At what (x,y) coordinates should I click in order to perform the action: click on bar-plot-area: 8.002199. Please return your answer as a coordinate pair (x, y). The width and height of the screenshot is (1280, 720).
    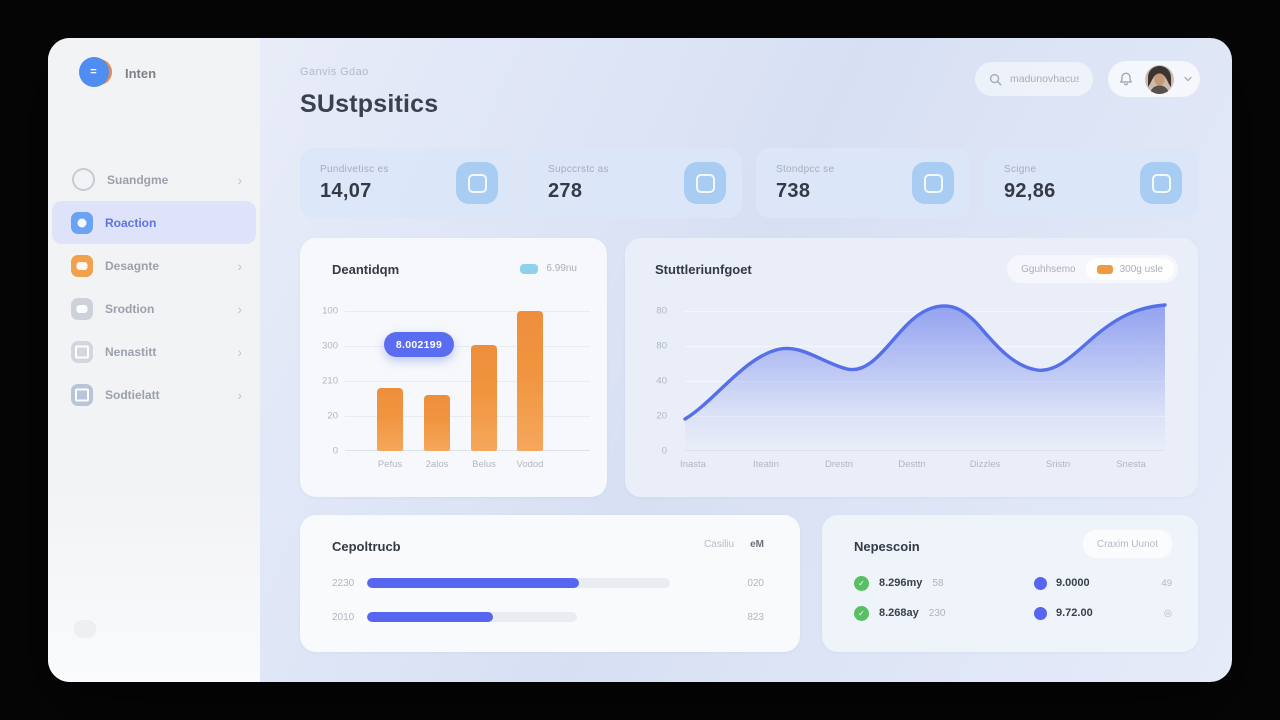
    Looking at the image, I should click on (467, 381).